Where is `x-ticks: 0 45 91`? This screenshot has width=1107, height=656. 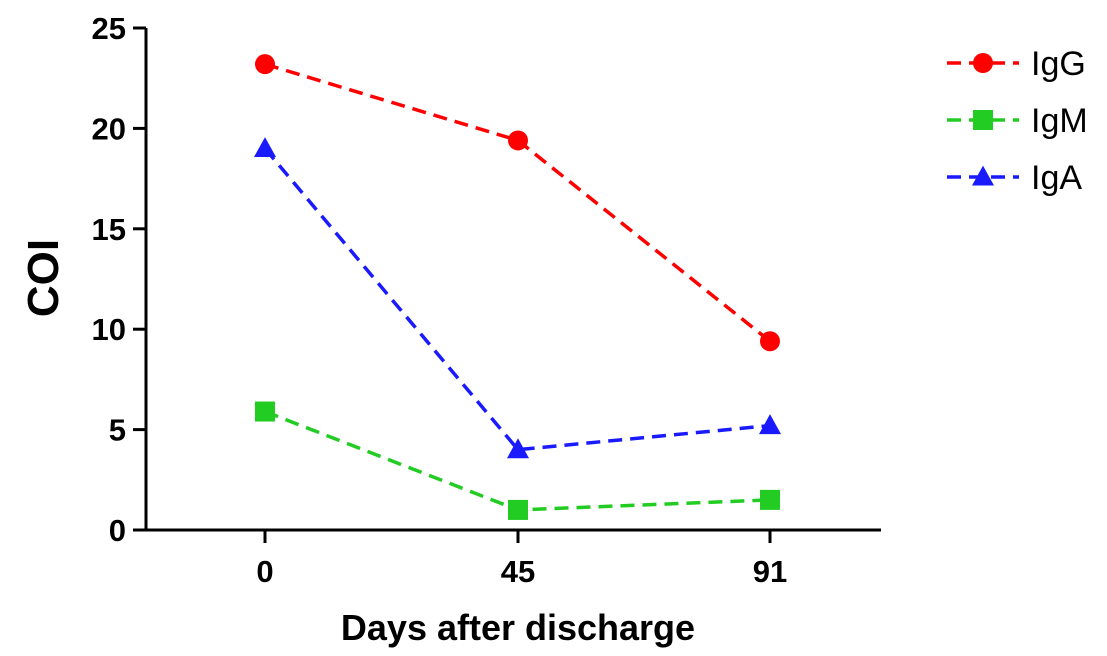 x-ticks: 0 45 91 is located at coordinates (521, 559).